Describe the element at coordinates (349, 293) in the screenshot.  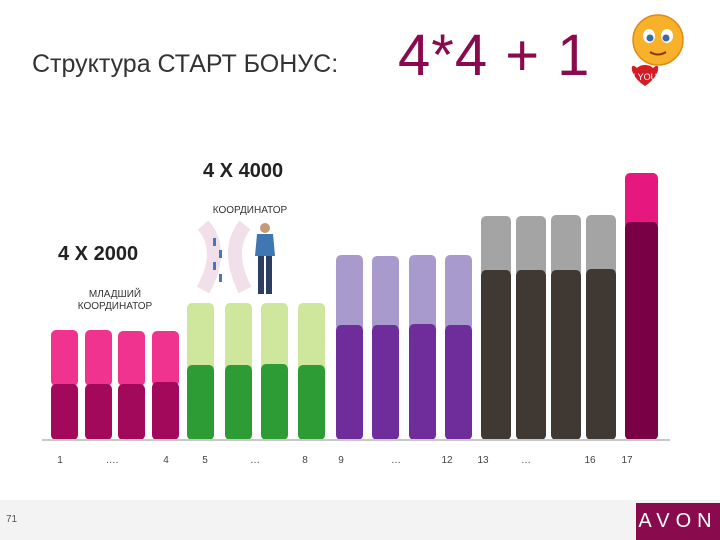
I see `bar-9-top` at that location.